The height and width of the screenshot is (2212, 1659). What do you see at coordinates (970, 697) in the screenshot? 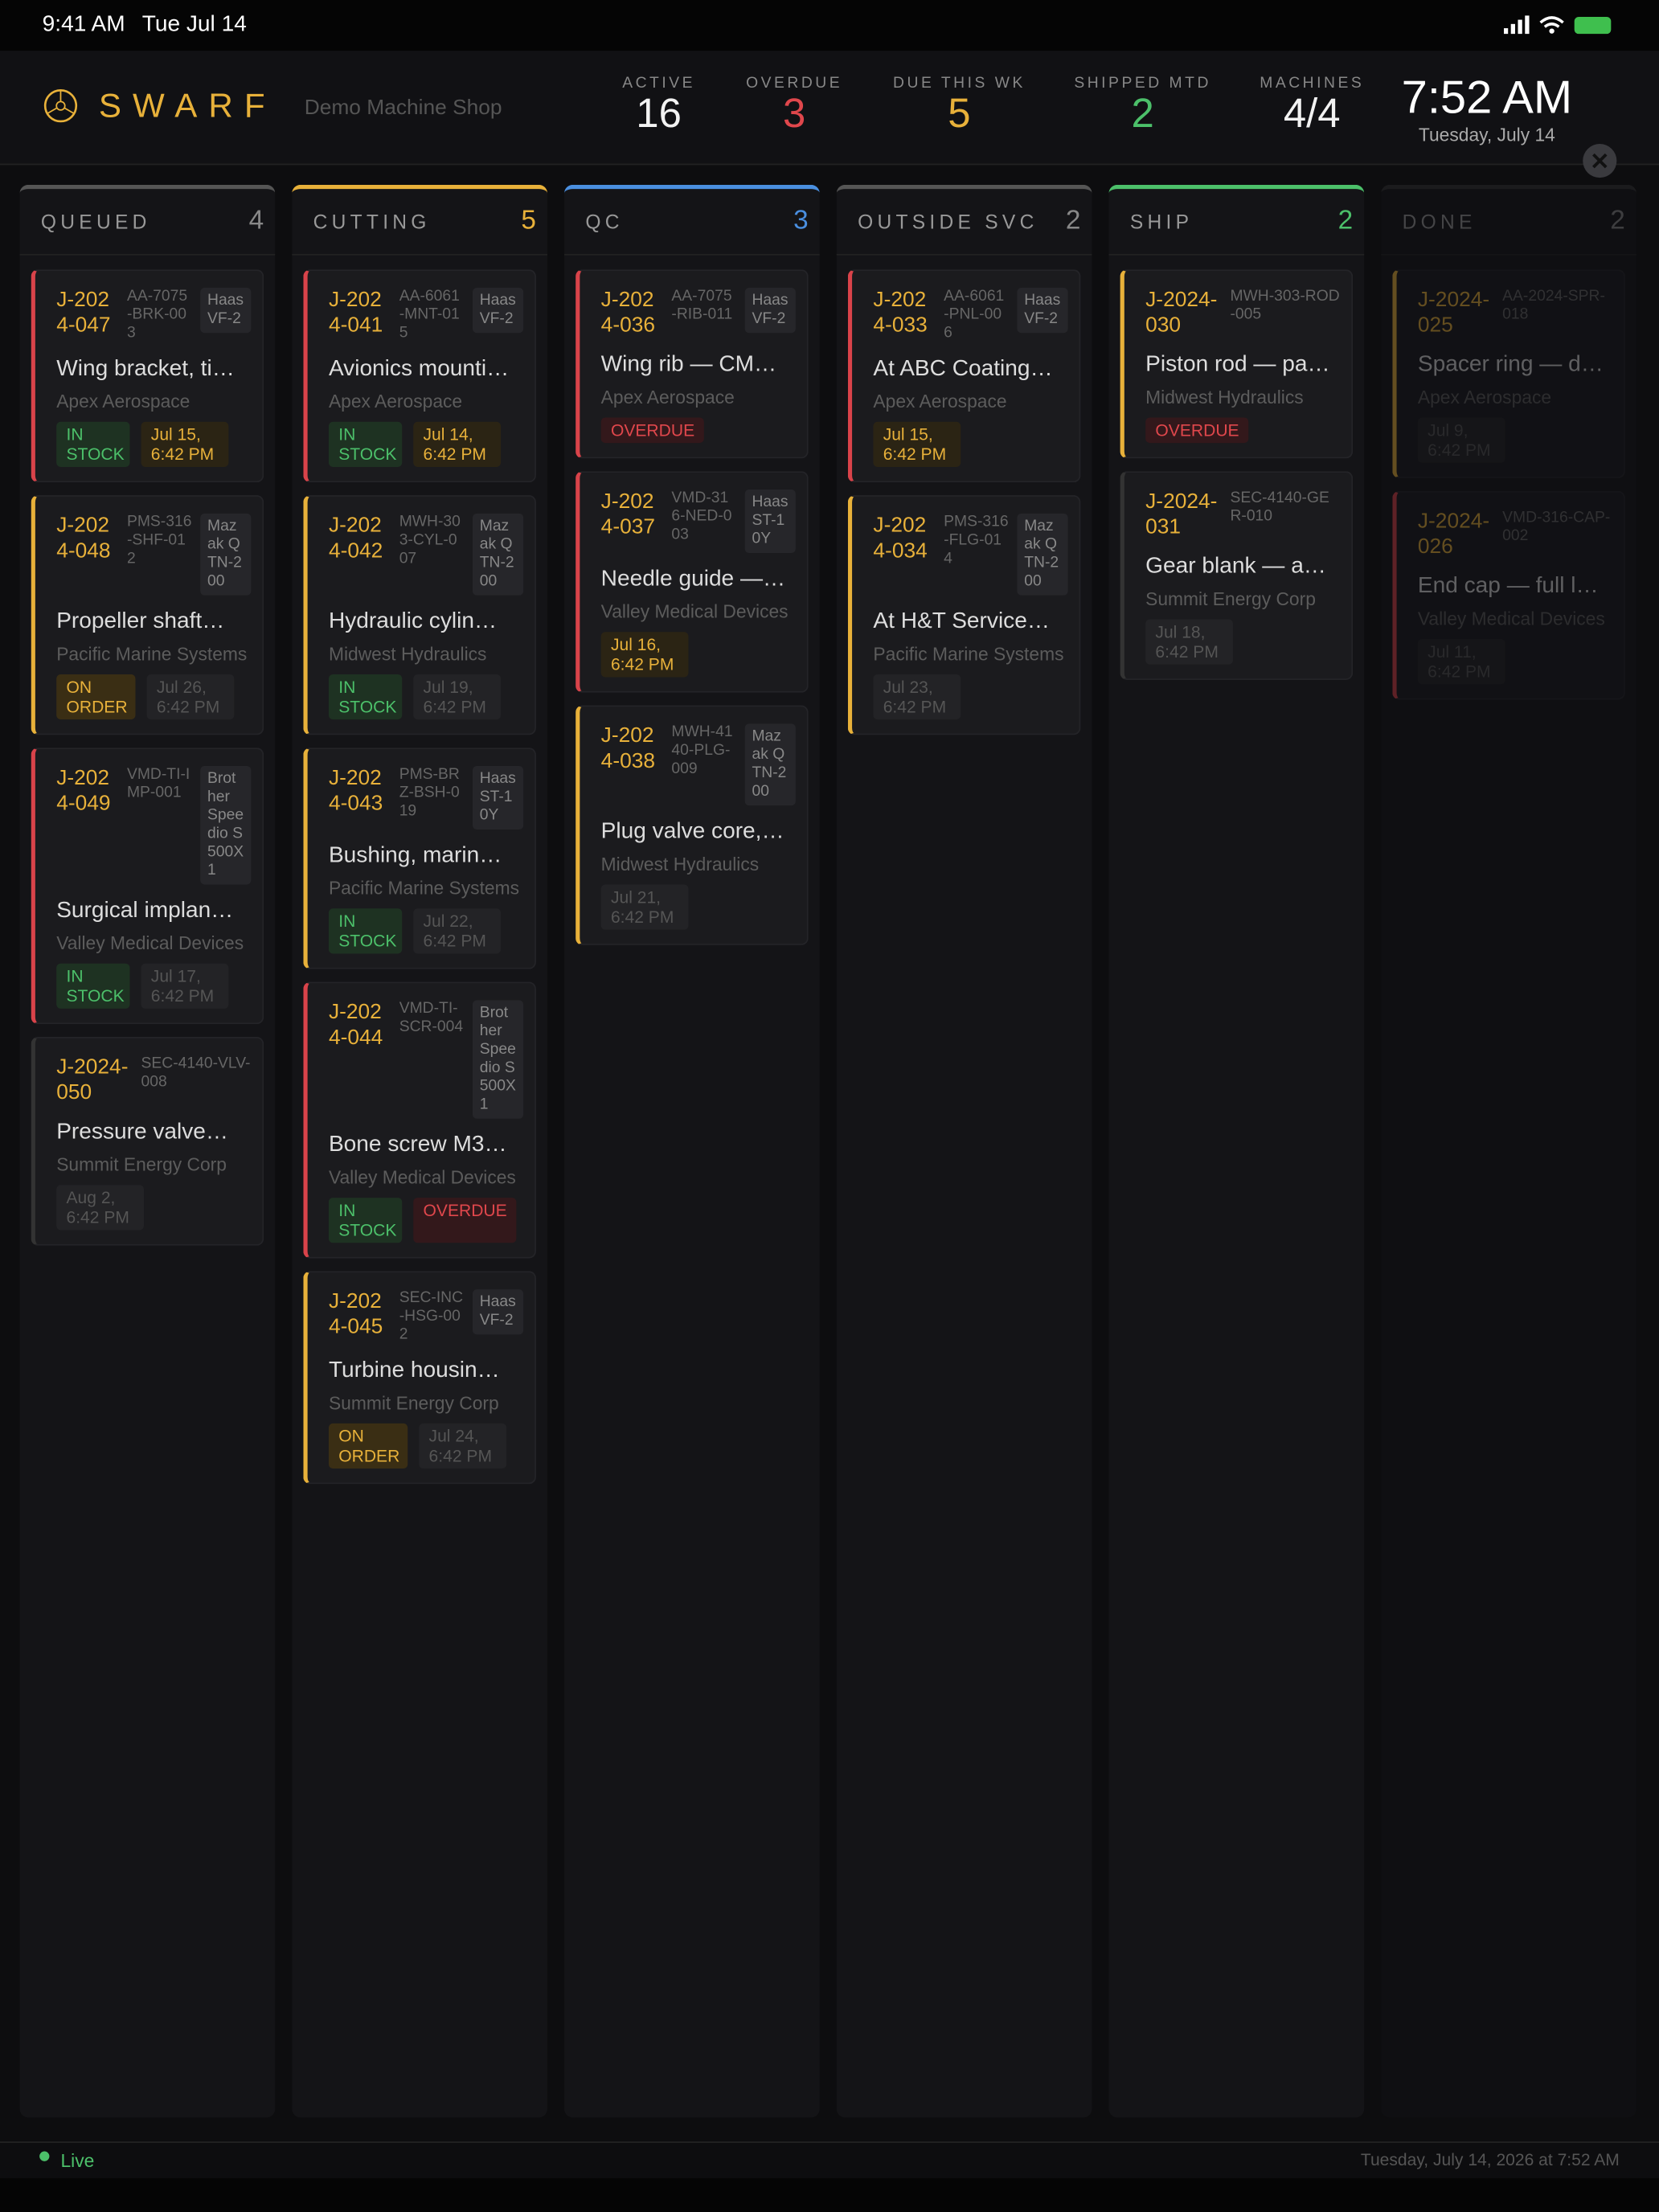
I see `tags: Jul 23, 6:42 PM` at bounding box center [970, 697].